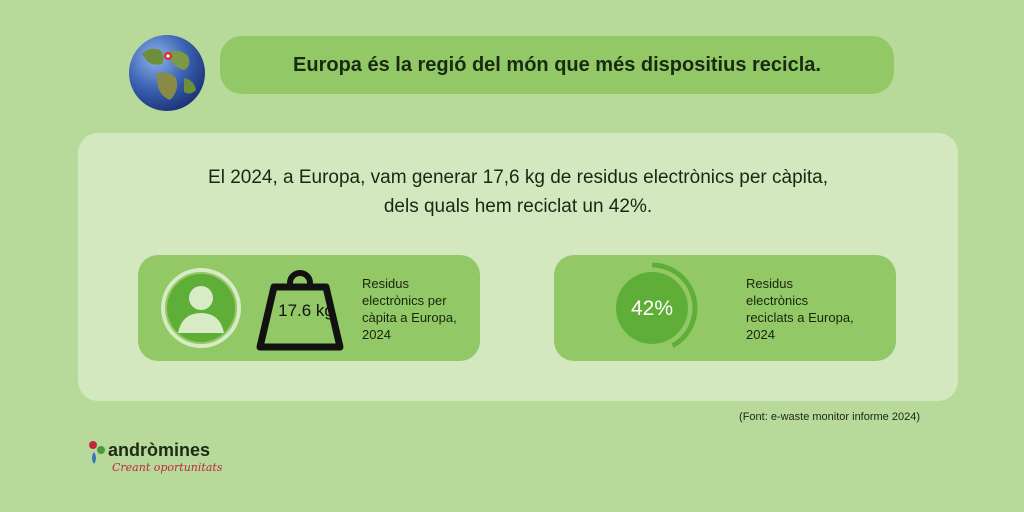 This screenshot has width=1024, height=512. What do you see at coordinates (159, 450) in the screenshot?
I see `logo-name: andròmines` at bounding box center [159, 450].